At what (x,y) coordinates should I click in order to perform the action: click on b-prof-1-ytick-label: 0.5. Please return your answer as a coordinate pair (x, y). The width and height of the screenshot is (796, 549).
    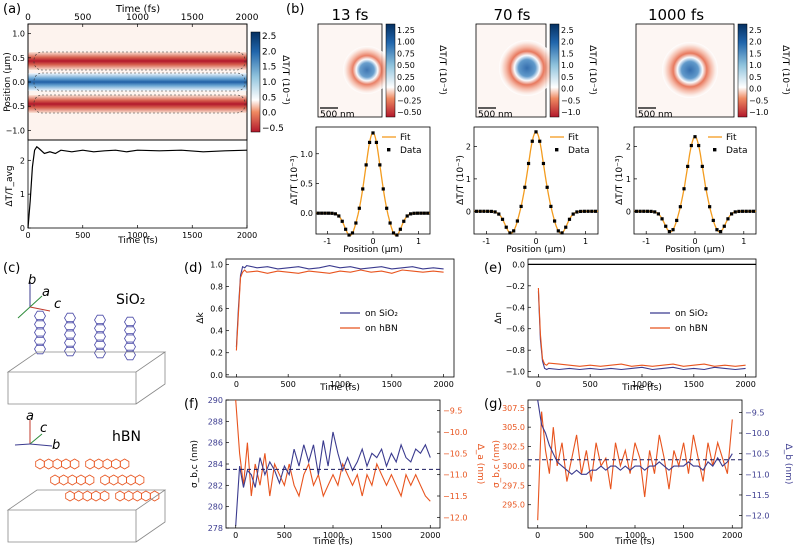
    Looking at the image, I should click on (306, 183).